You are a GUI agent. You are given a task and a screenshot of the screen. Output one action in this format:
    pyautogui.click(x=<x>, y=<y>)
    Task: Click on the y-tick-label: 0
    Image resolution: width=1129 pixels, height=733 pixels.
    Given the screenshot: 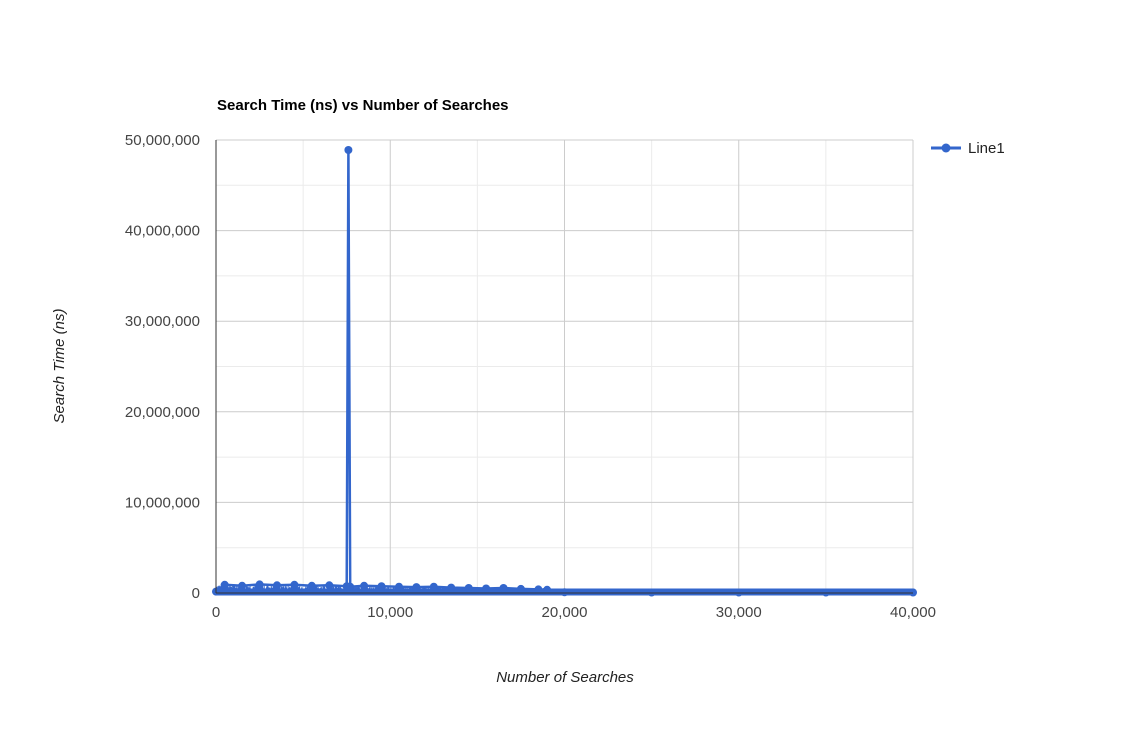 What is the action you would take?
    pyautogui.click(x=196, y=593)
    